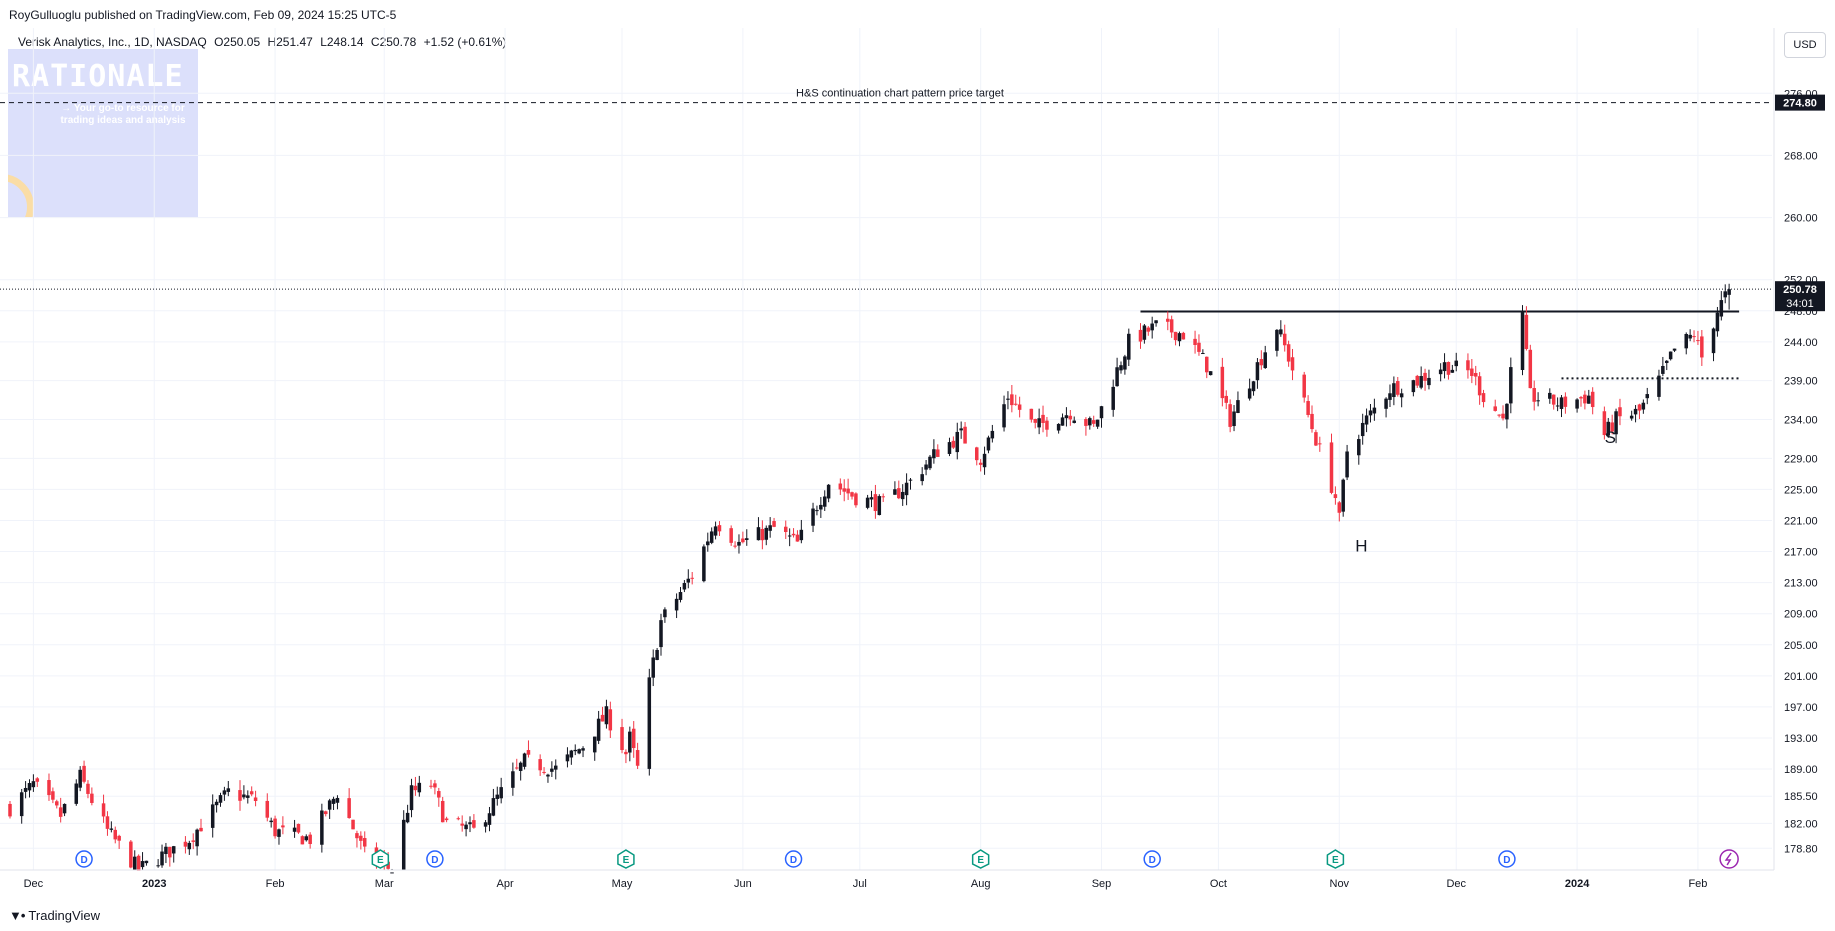 The width and height of the screenshot is (1835, 931). What do you see at coordinates (112, 42) in the screenshot?
I see `symbol-name: Verisk Analytics, Inc., 1D, NASDAQ` at bounding box center [112, 42].